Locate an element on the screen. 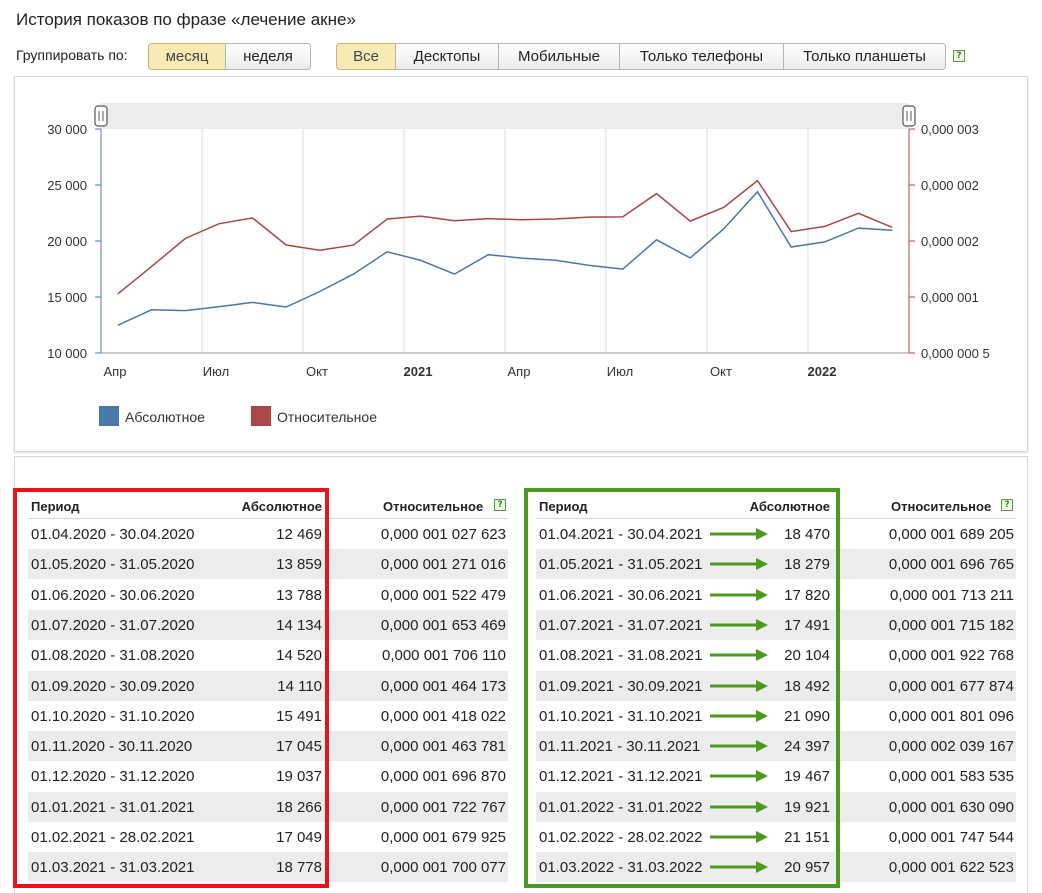  device-tablets-button: Только планшеты is located at coordinates (864, 56).